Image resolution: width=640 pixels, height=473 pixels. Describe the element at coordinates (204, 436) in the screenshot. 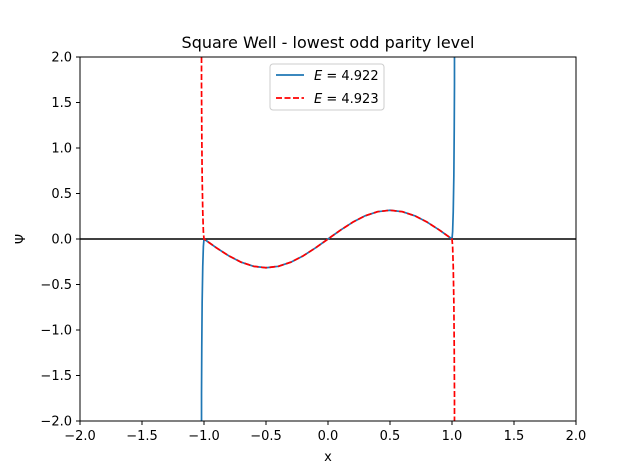

I see `x-tick-label: −1.0` at that location.